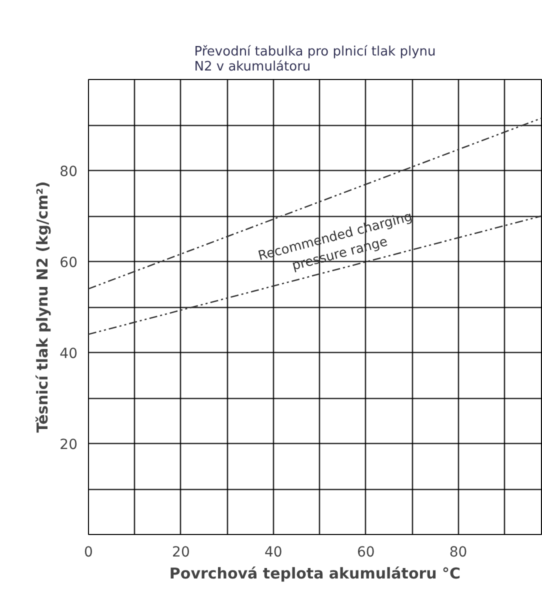 The image size is (542, 600). Describe the element at coordinates (458, 552) in the screenshot. I see `x-tick-label: 80` at that location.